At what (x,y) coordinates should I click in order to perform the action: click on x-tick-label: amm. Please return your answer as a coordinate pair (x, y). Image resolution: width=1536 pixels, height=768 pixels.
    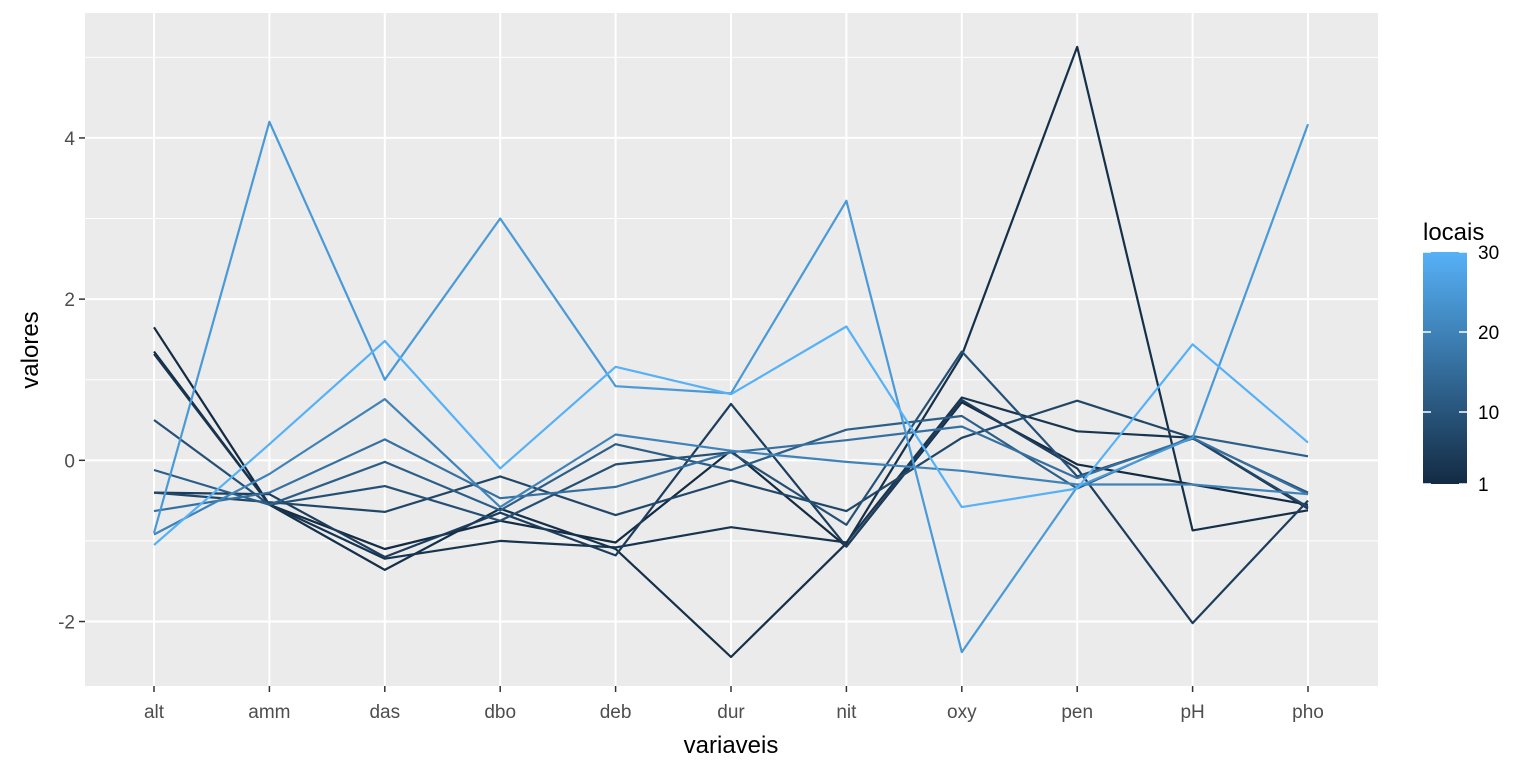
    Looking at the image, I should click on (269, 712).